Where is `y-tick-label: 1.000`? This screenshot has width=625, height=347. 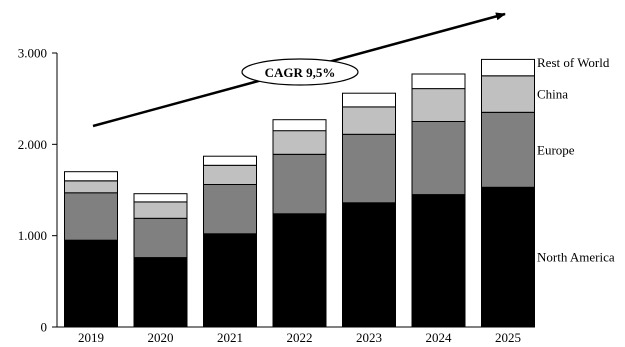
y-tick-label: 1.000 is located at coordinates (32, 235).